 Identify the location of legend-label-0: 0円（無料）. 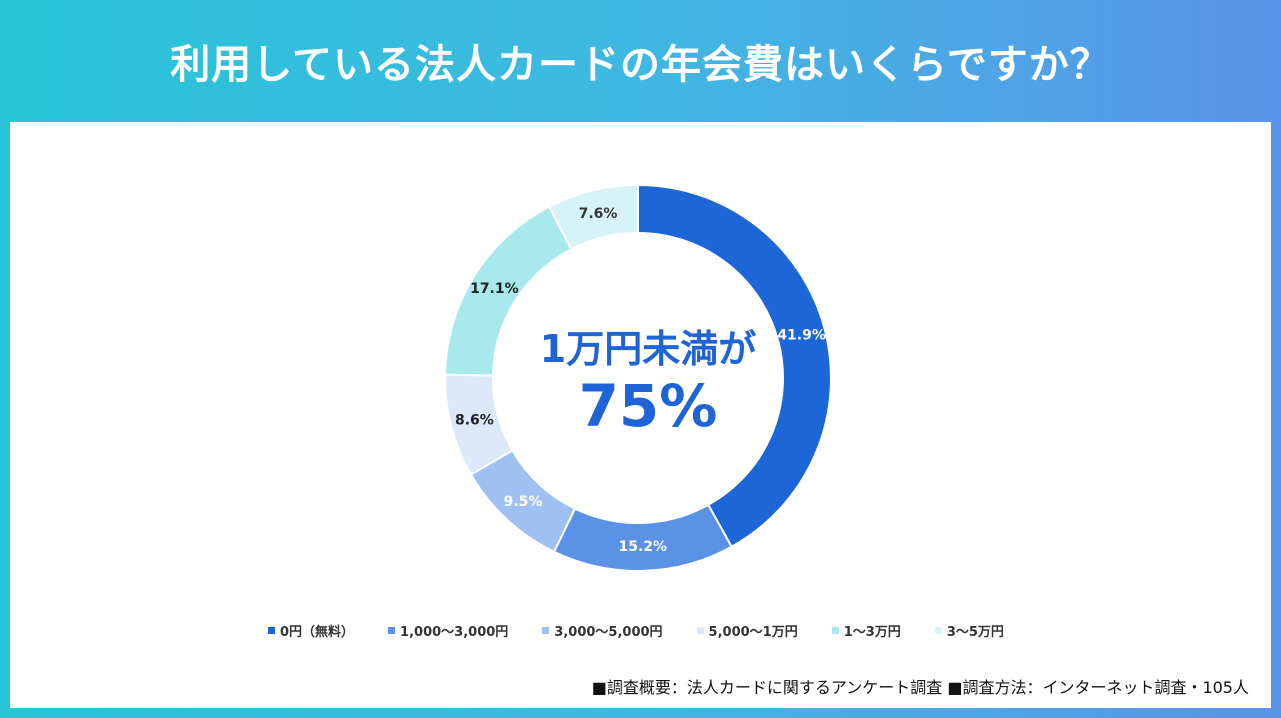
(317, 632).